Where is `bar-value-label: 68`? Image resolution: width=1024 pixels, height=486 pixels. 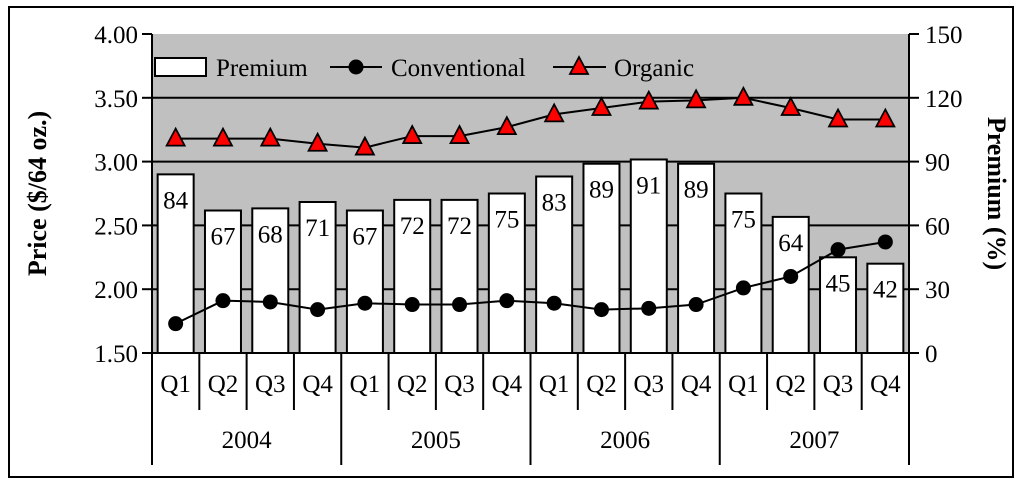
bar-value-label: 68 is located at coordinates (270, 234).